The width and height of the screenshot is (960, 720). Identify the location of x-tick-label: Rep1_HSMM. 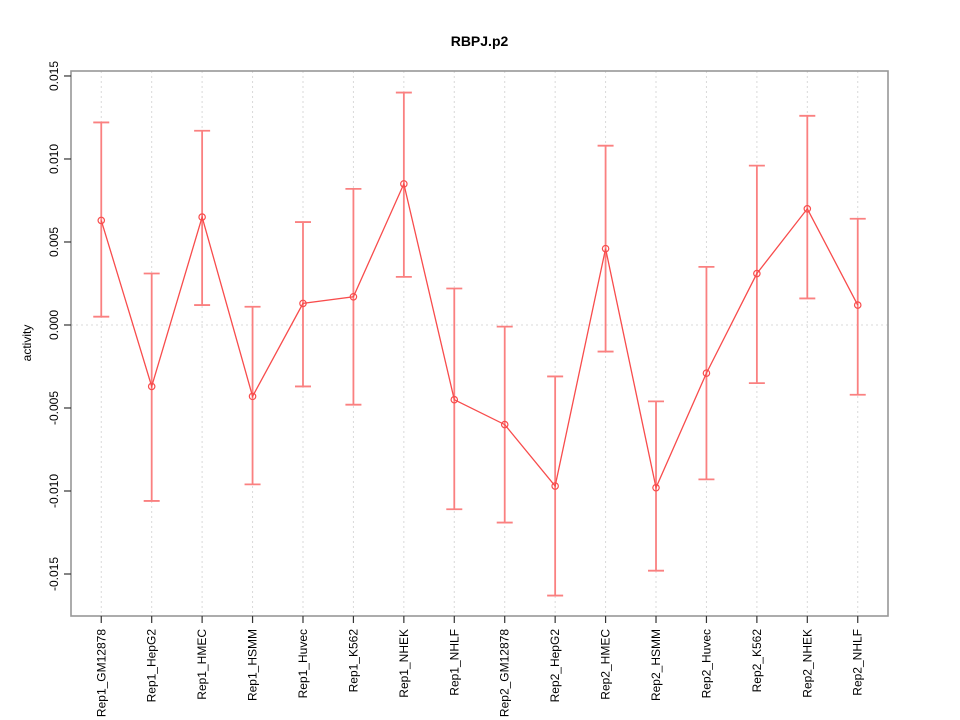
(253, 665).